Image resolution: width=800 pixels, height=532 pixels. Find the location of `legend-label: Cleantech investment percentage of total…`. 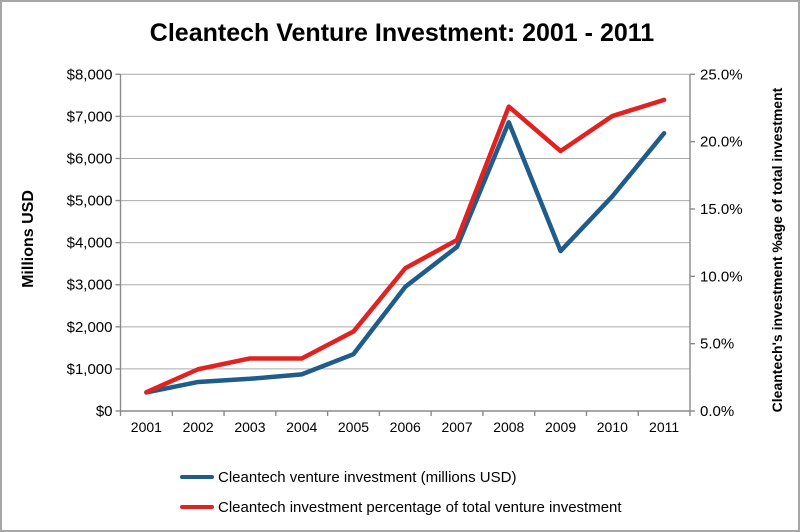

legend-label: Cleantech investment percentage of total… is located at coordinates (420, 507).